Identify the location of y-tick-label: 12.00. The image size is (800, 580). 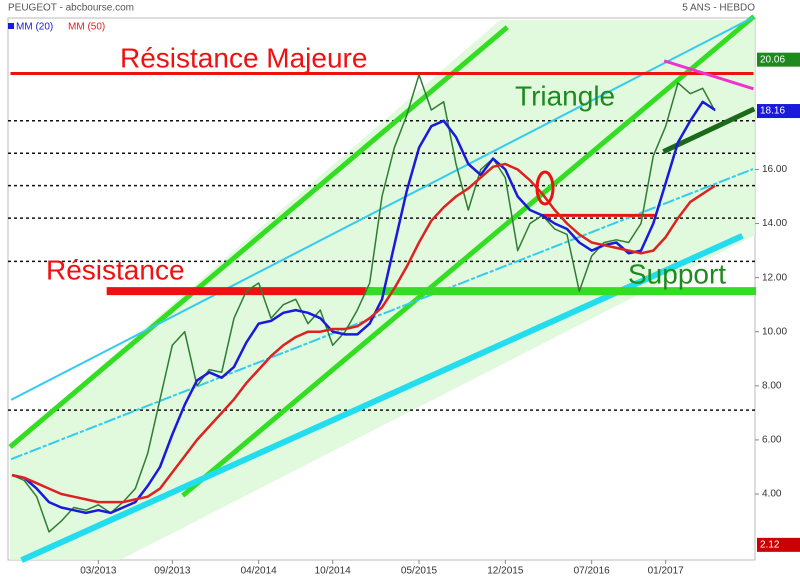
(774, 277).